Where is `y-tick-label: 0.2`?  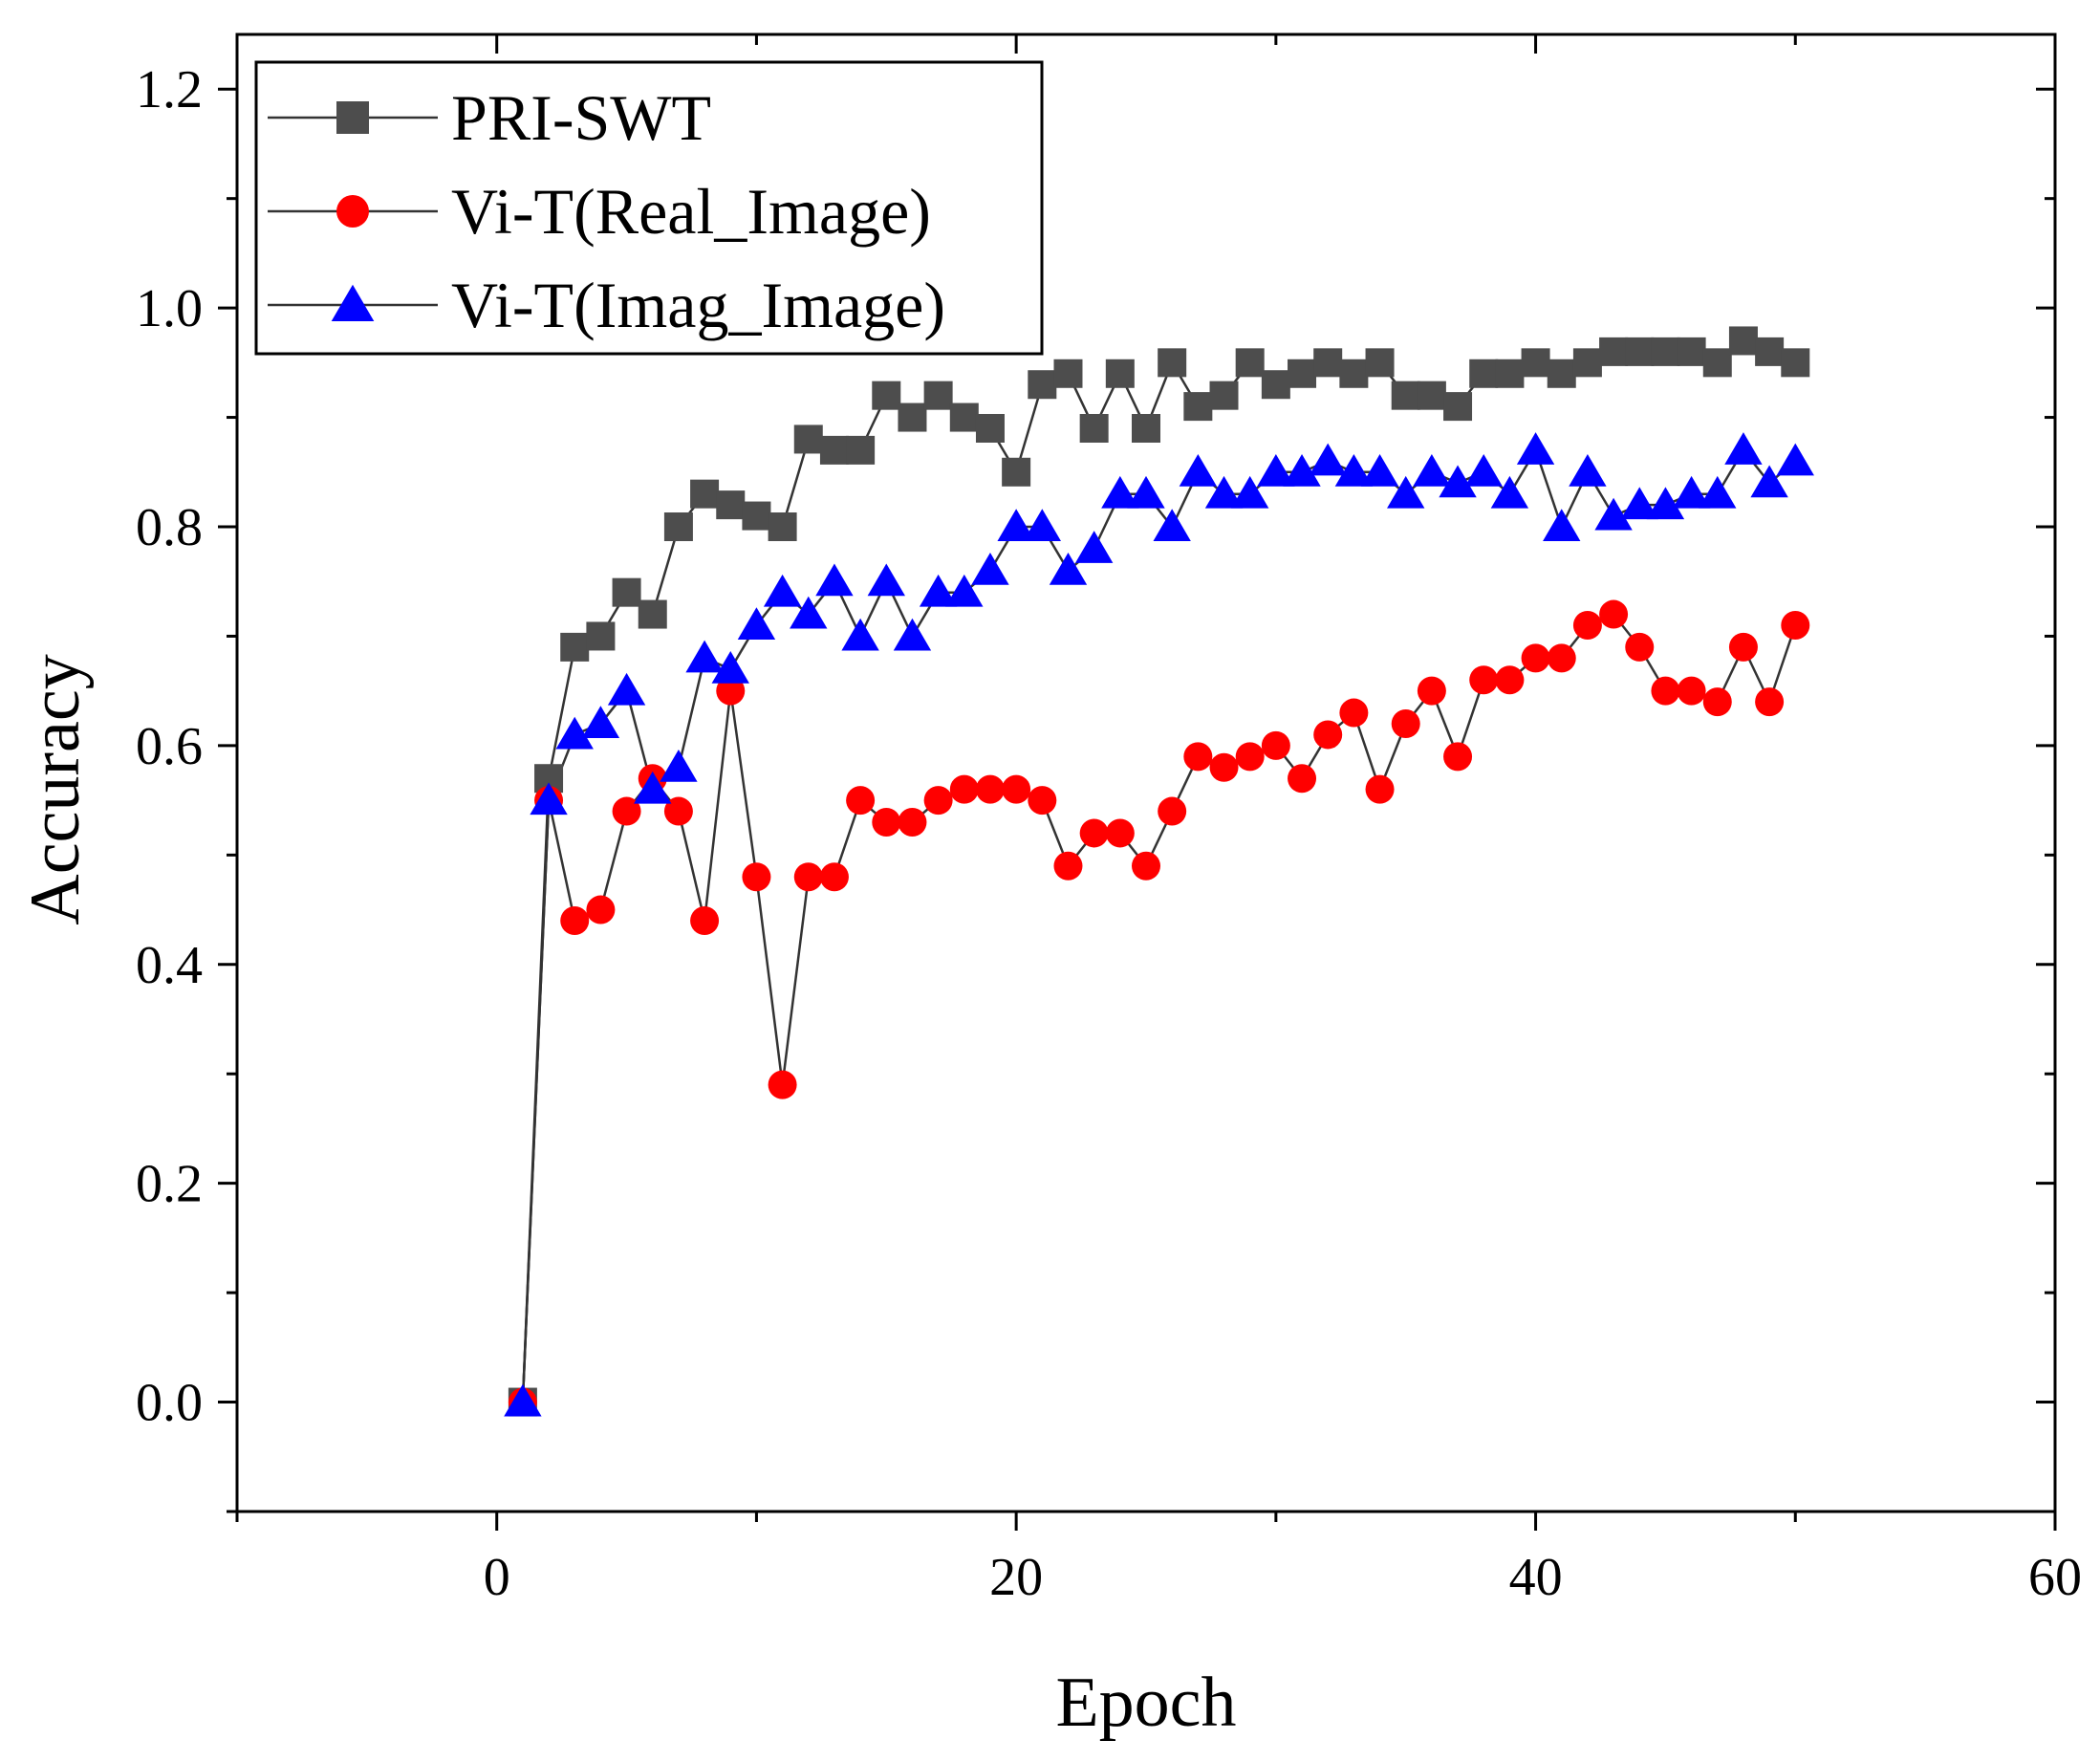
y-tick-label: 0.2 is located at coordinates (169, 1184).